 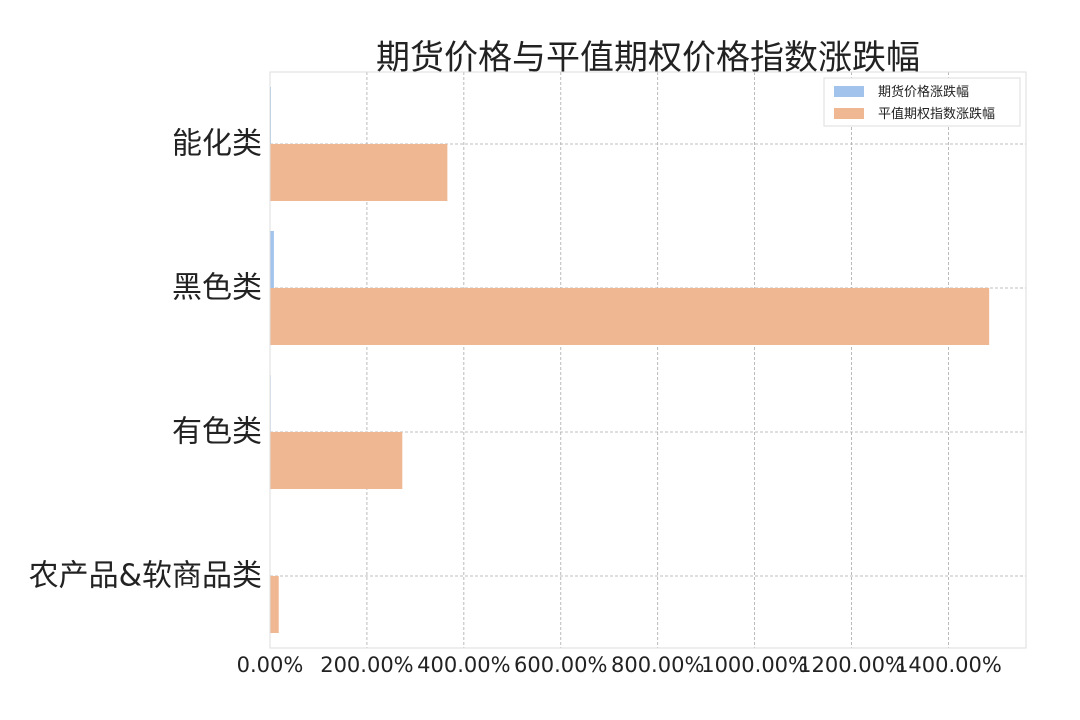 What do you see at coordinates (754, 665) in the screenshot?
I see `x-tick-label: 1000.00%` at bounding box center [754, 665].